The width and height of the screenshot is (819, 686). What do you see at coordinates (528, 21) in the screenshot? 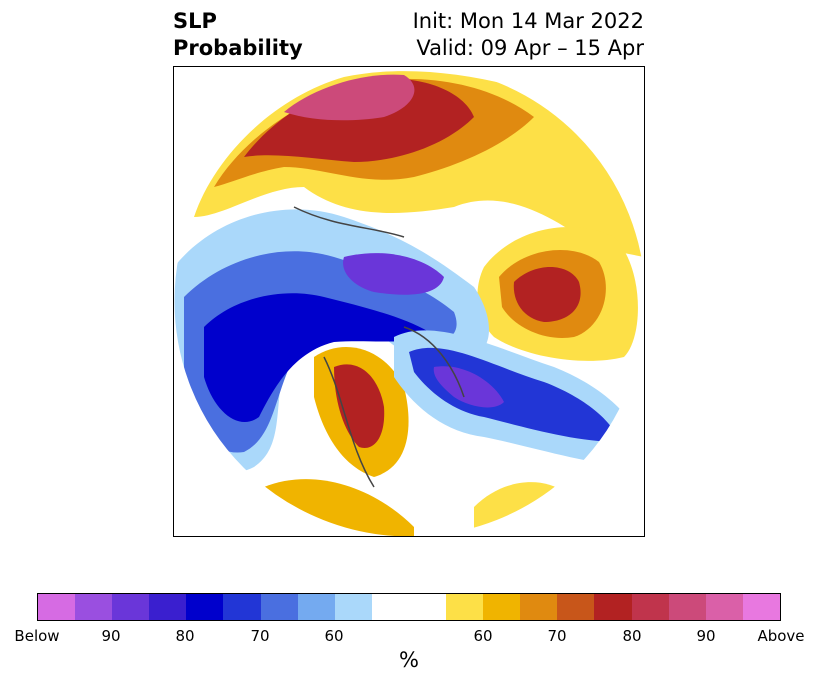
I see `init-date: Init: Mon 14 Mar 2022` at bounding box center [528, 21].